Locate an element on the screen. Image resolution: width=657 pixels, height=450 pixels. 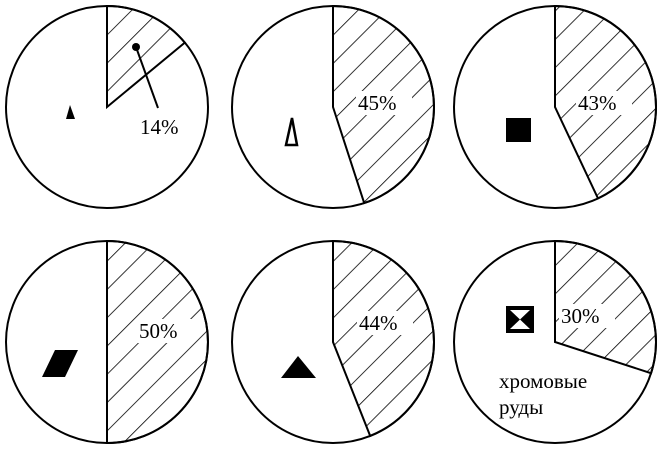
pie-4: 50% is located at coordinates (107, 342).